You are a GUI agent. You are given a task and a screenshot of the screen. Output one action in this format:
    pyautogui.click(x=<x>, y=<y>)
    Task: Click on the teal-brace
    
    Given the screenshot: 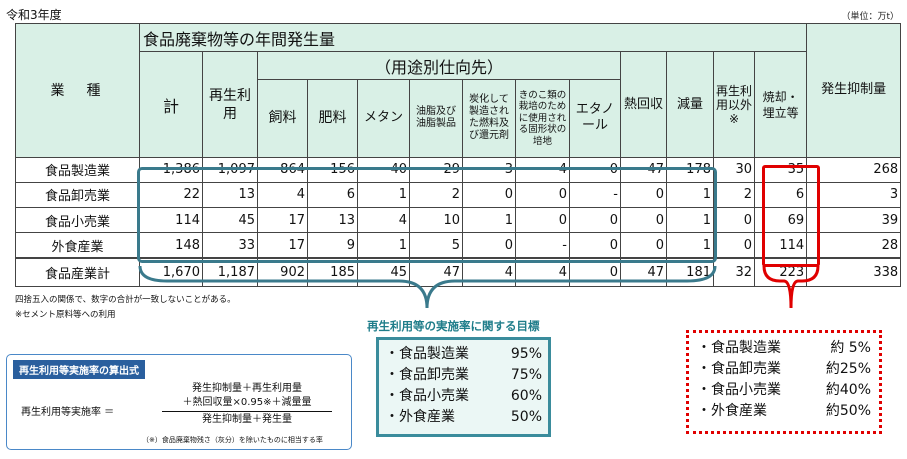 What is the action you would take?
    pyautogui.click(x=427, y=287)
    